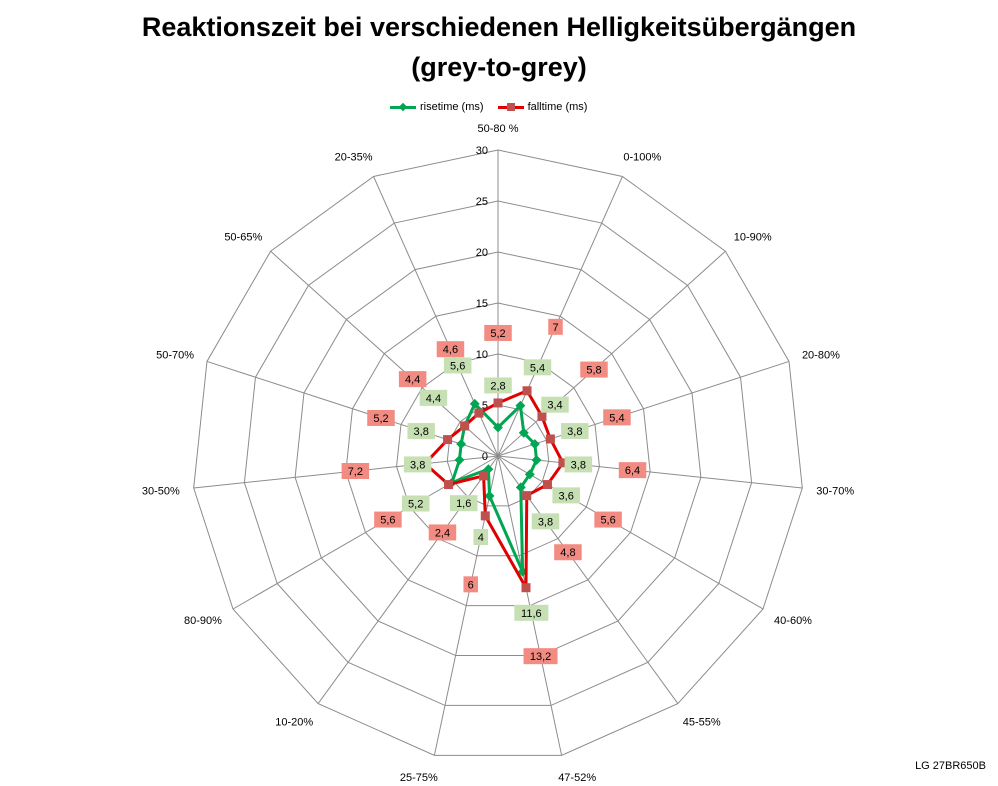 The height and width of the screenshot is (786, 998). Describe the element at coordinates (702, 722) in the screenshot. I see `axis-label-45-55-: 45-55%` at that location.